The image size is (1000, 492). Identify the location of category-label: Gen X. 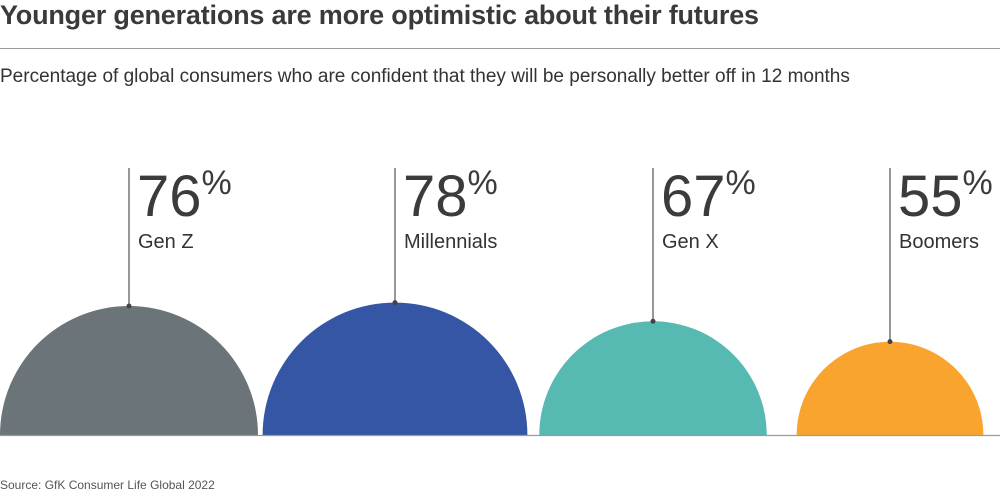
(690, 242).